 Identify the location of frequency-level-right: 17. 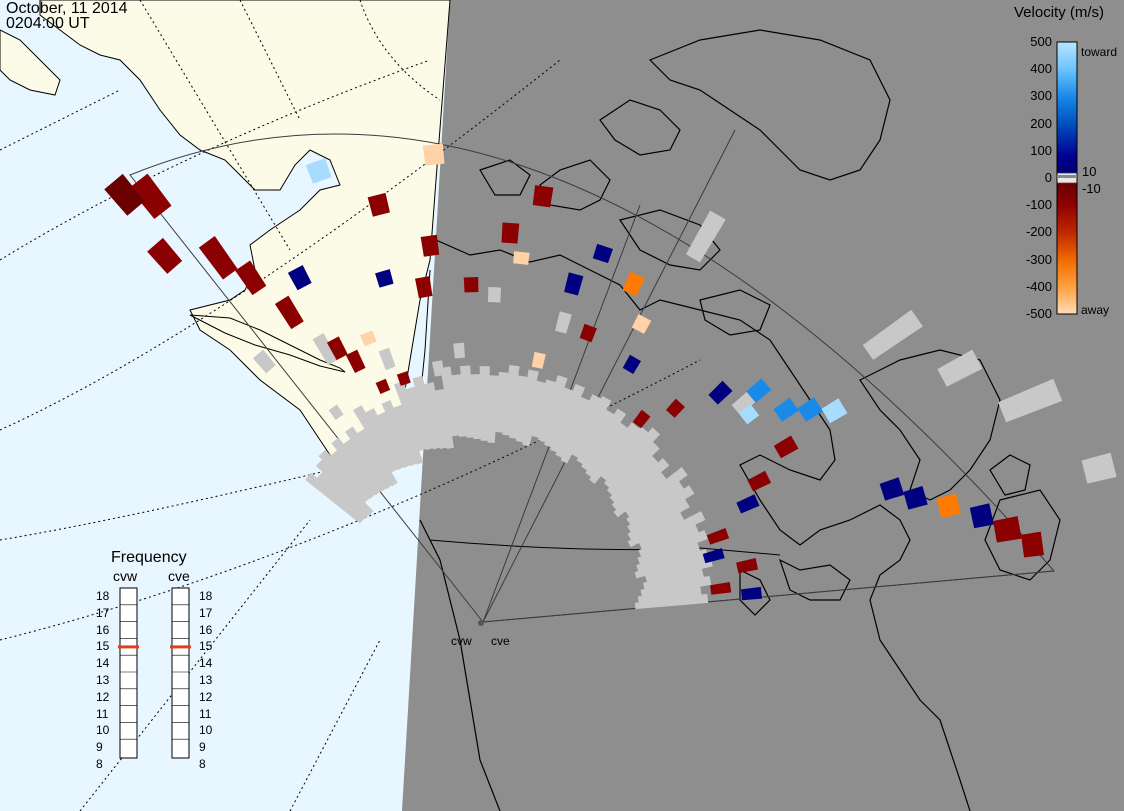
(206, 612).